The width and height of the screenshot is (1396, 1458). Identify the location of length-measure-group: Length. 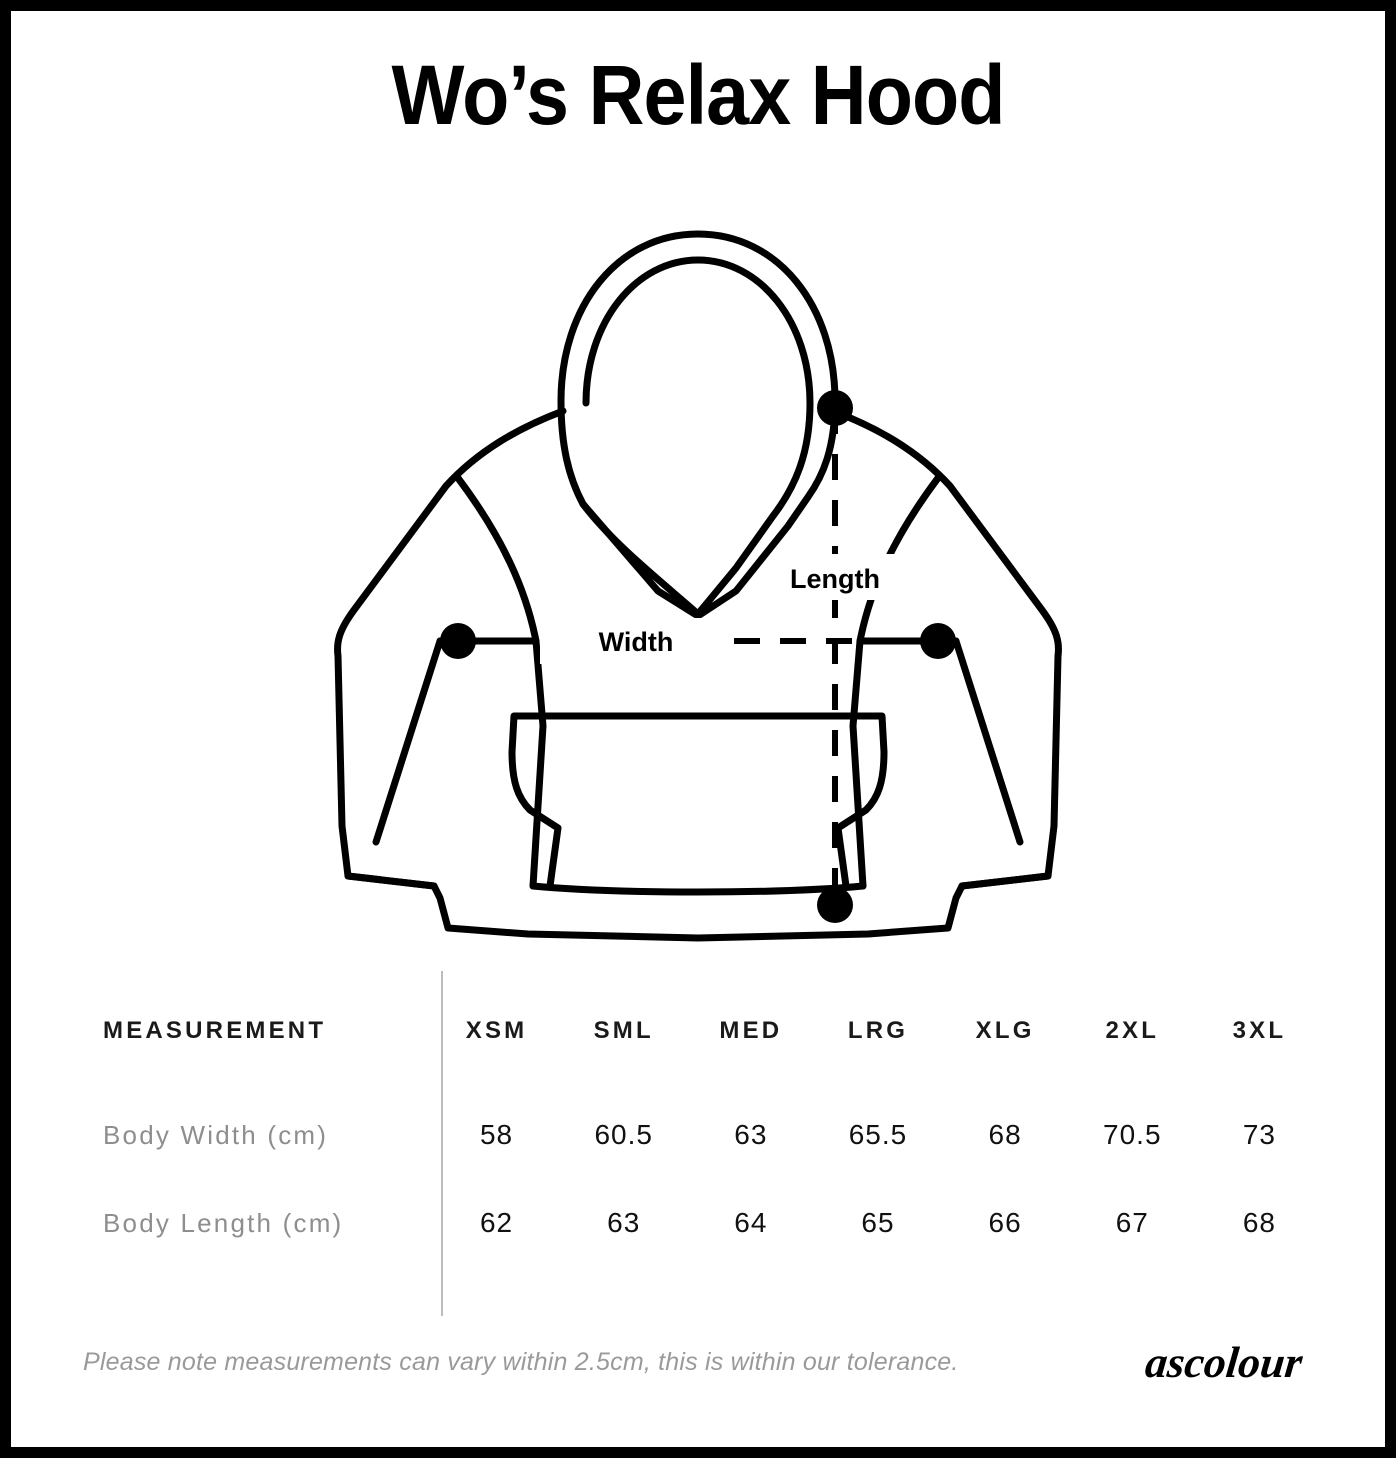
(870, 656).